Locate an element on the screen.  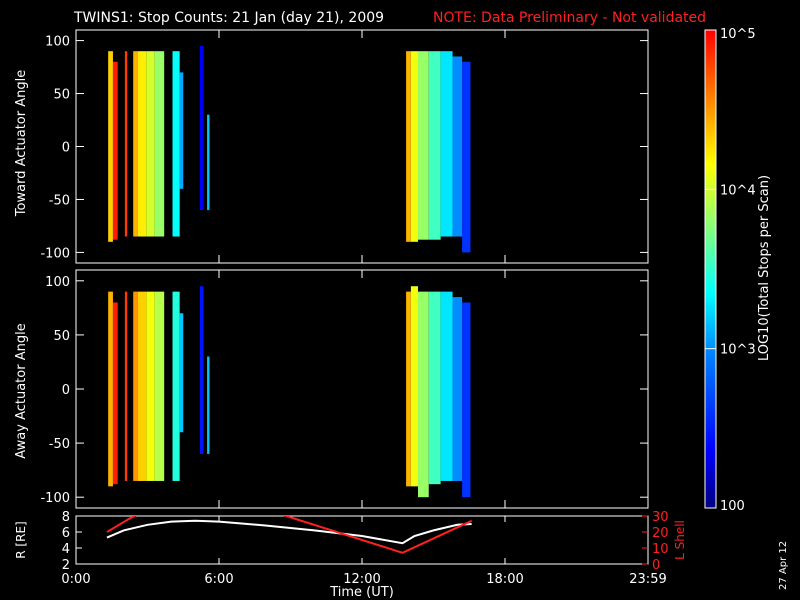
orbit-y2tick-label: 20 is located at coordinates (660, 533).